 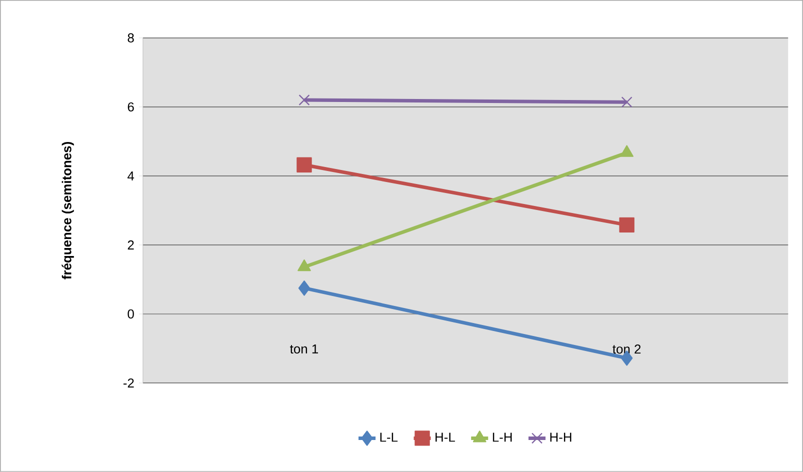 I want to click on legend-label: L-H, so click(x=502, y=437).